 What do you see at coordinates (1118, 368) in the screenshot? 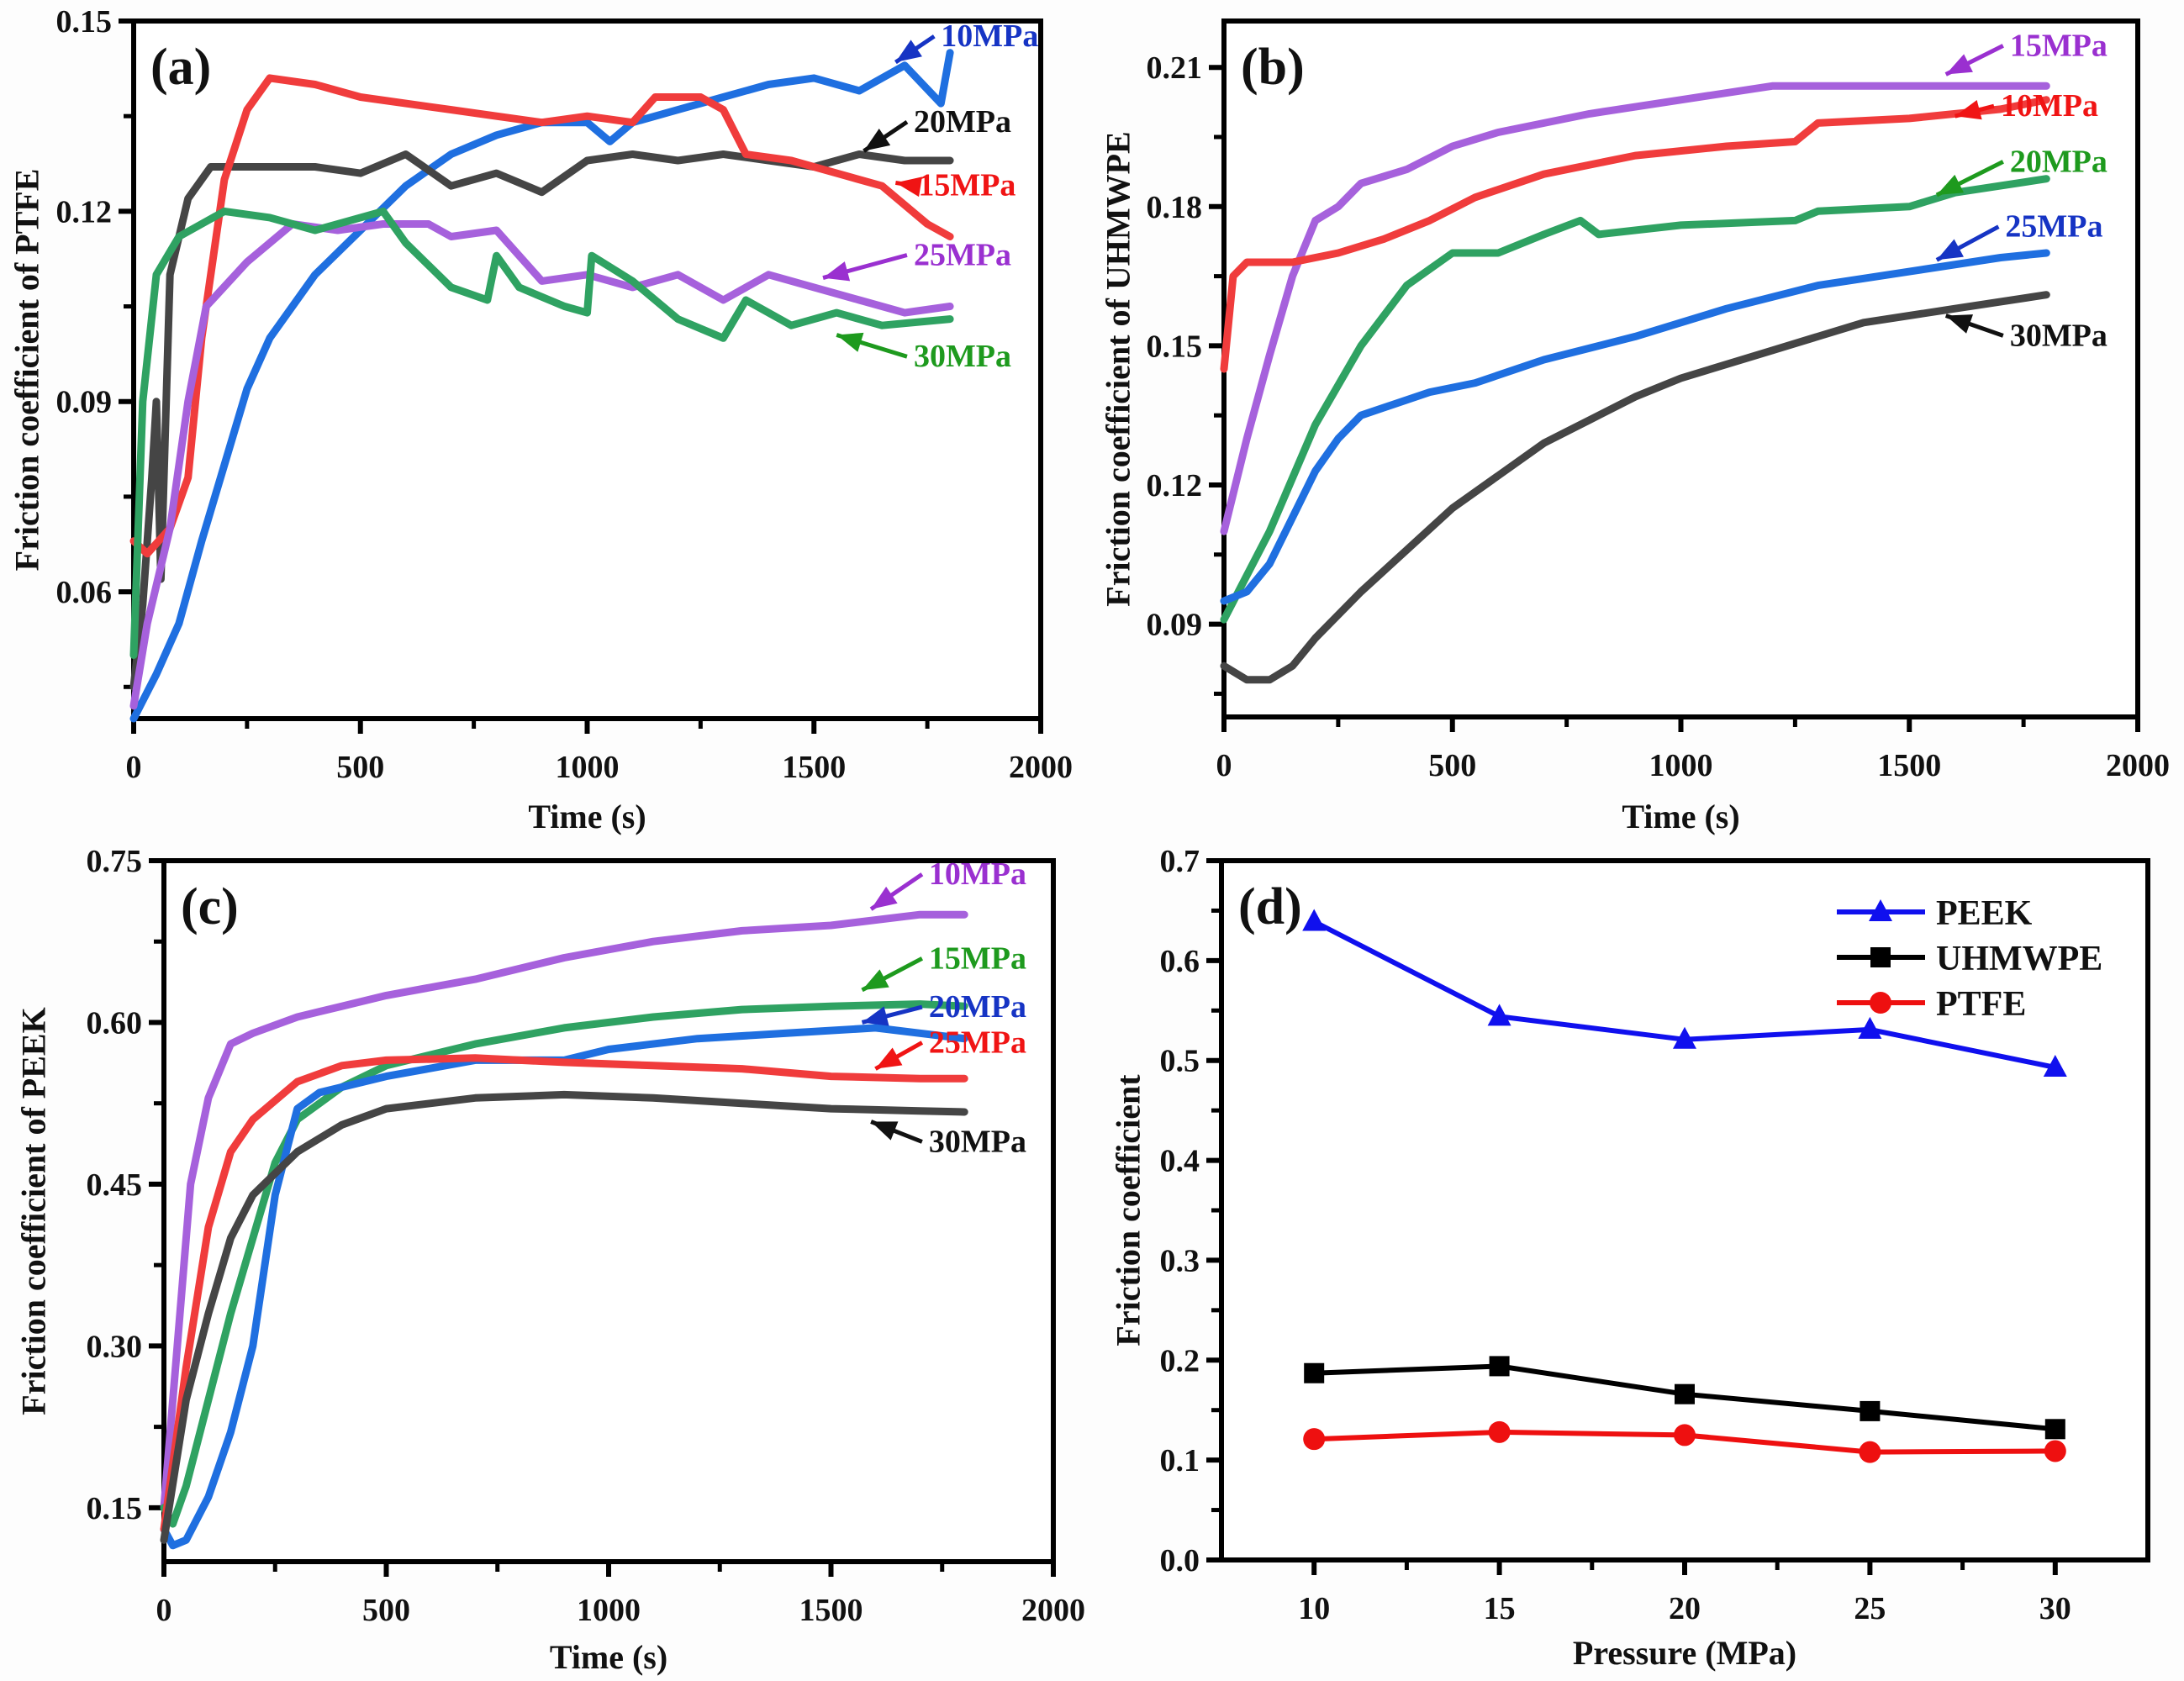
I see `y-axis-title: Friction coefficient of UHMWPE` at bounding box center [1118, 368].